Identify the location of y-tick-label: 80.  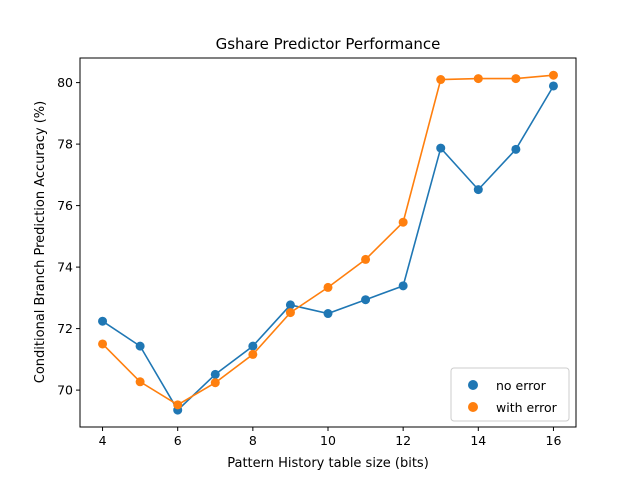
(65, 82).